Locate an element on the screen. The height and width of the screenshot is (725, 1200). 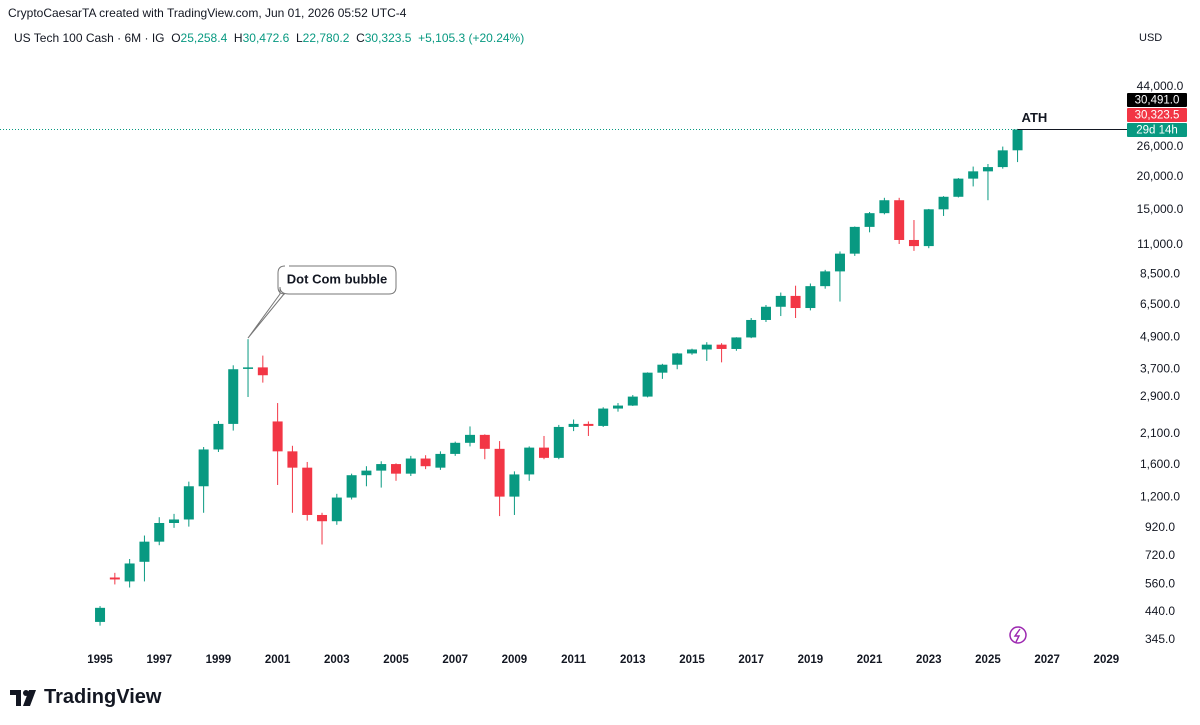
x-tick-label: 2009 is located at coordinates (515, 660).